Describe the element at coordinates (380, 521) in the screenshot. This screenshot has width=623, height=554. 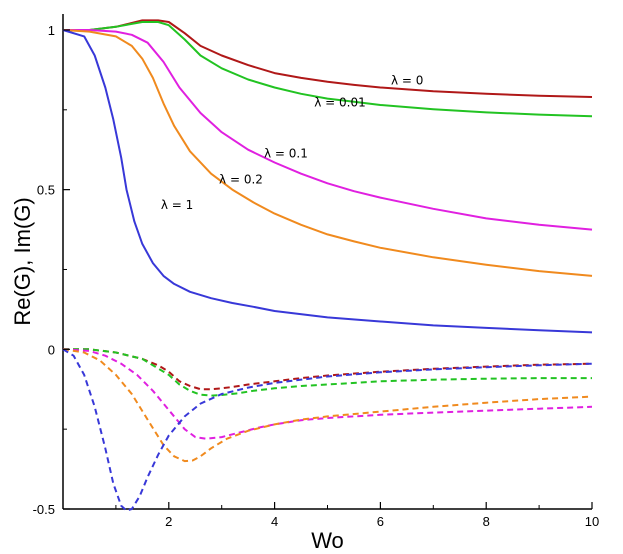
I see `x-tick-label: 6` at that location.